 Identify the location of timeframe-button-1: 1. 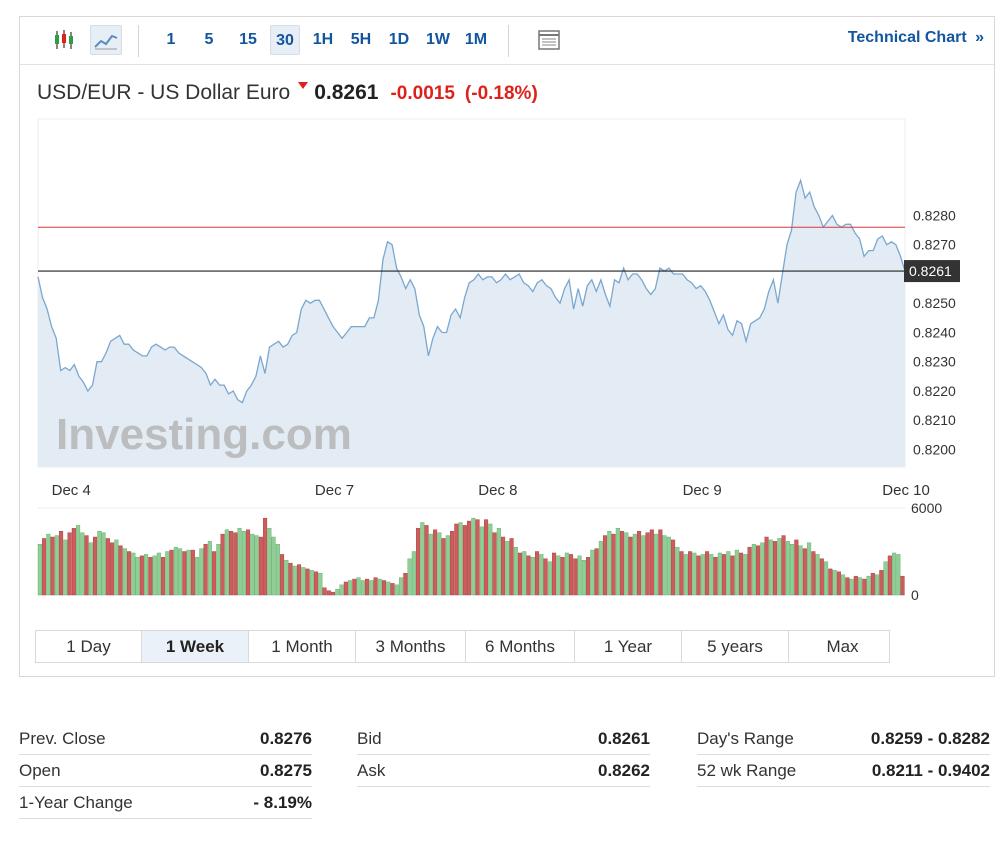
(171, 39).